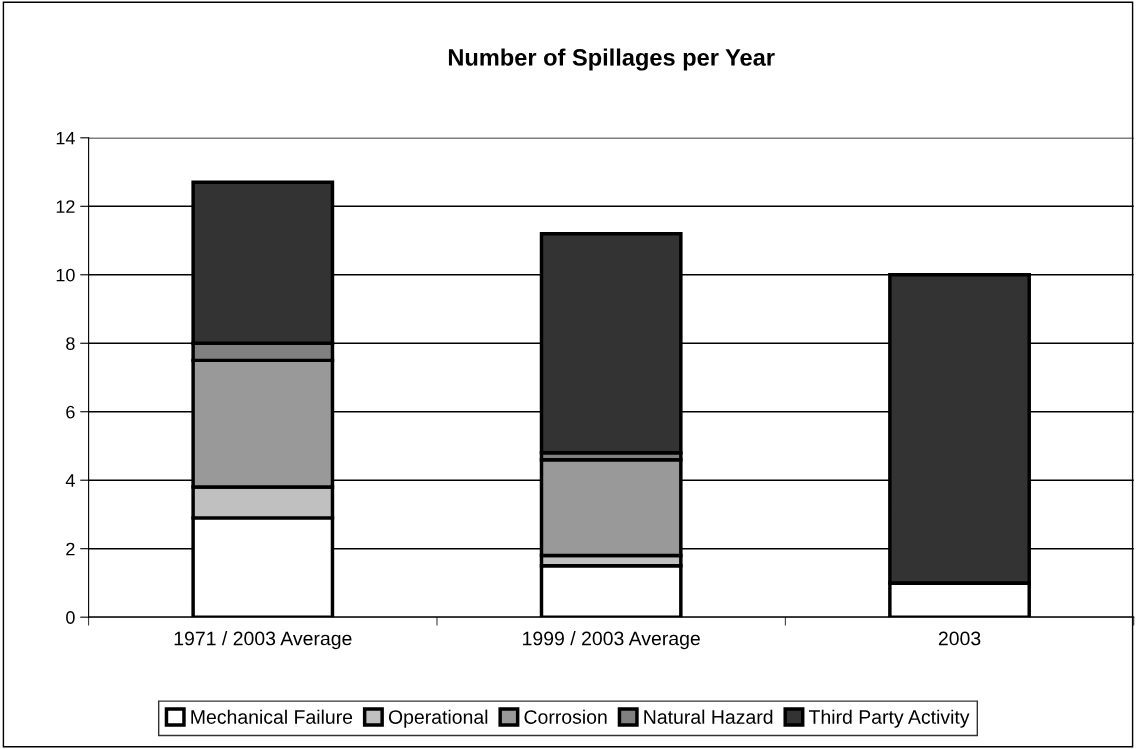 This screenshot has width=1136, height=749. What do you see at coordinates (272, 716) in the screenshot?
I see `legend-label: Mechanical Failure` at bounding box center [272, 716].